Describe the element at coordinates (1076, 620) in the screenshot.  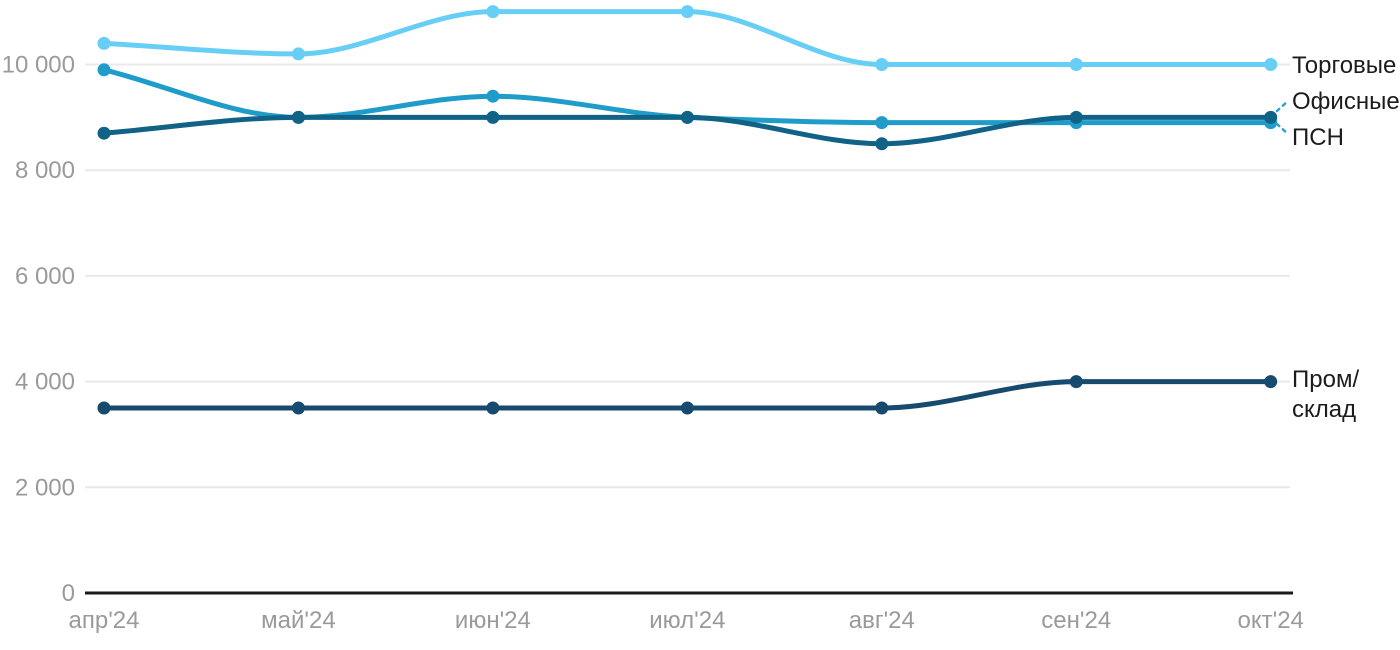
I see `x-tick-label: сен'24` at that location.